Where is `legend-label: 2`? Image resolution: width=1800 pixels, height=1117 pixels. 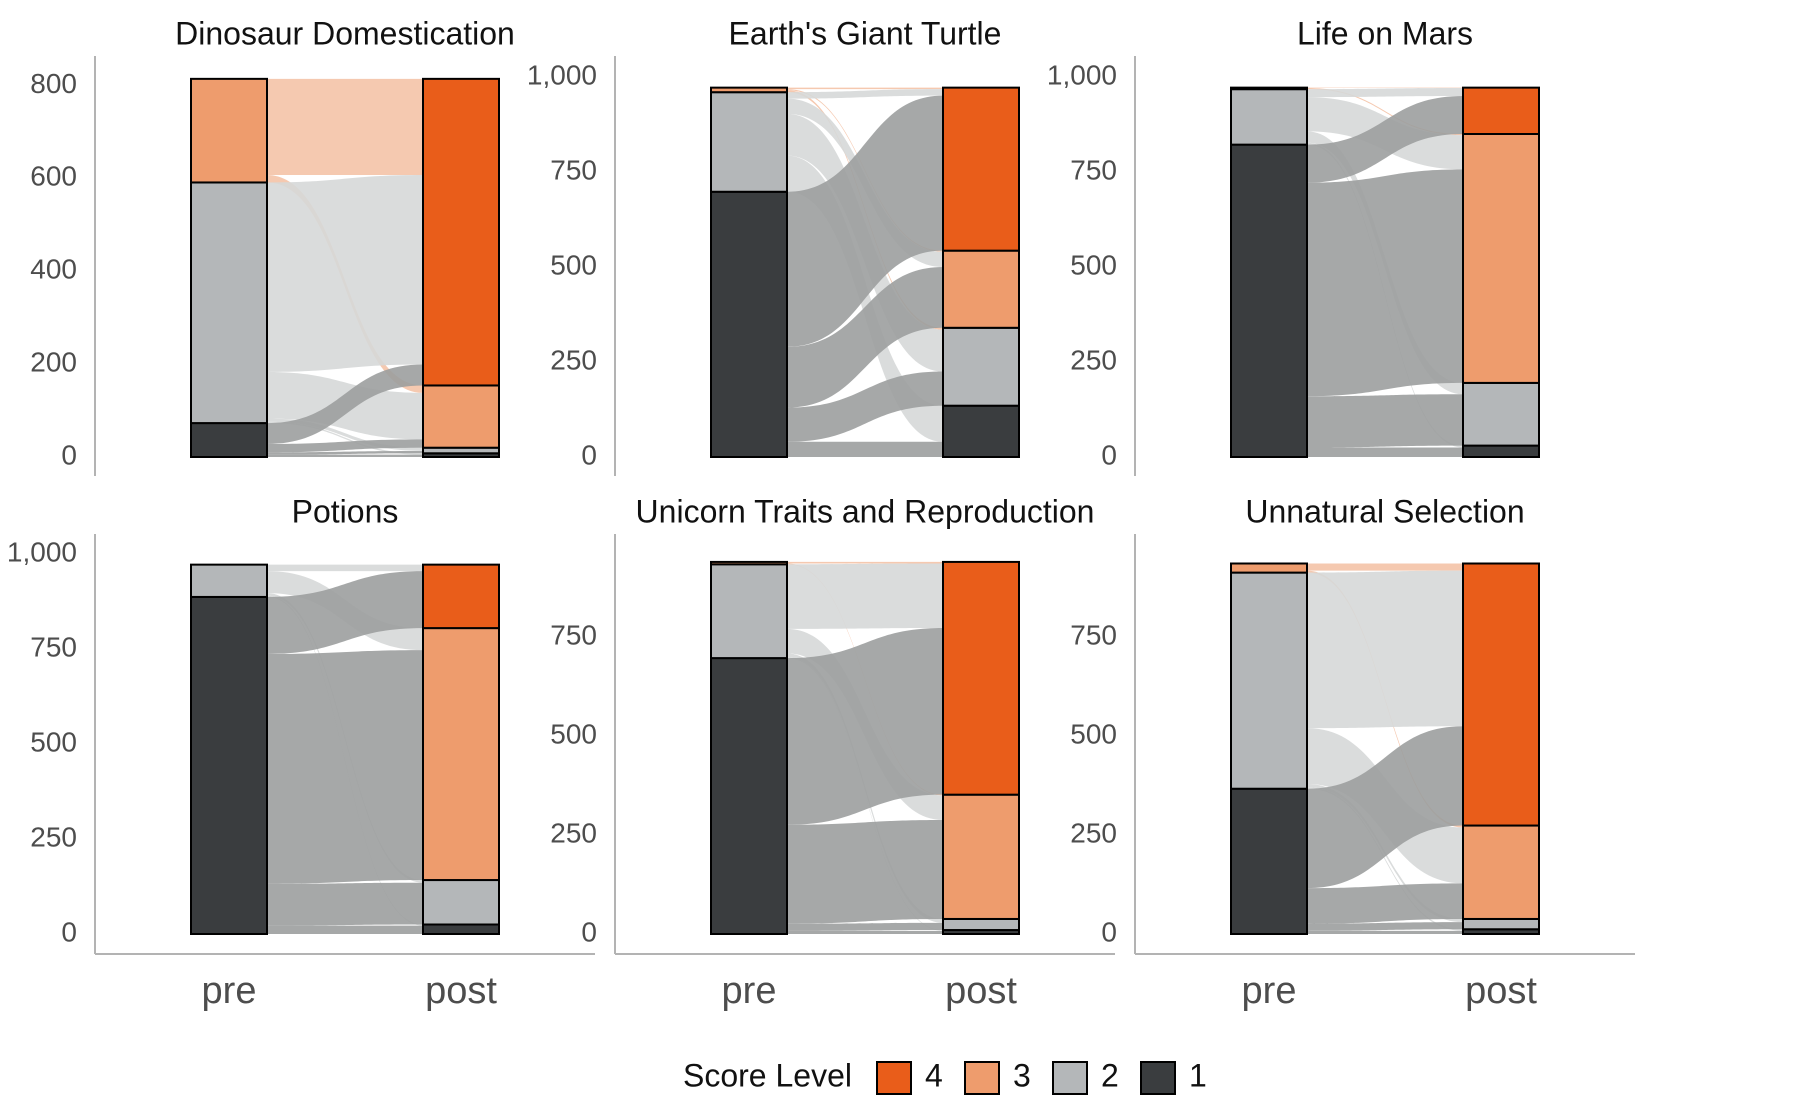 legend-label: 2 is located at coordinates (1110, 1075).